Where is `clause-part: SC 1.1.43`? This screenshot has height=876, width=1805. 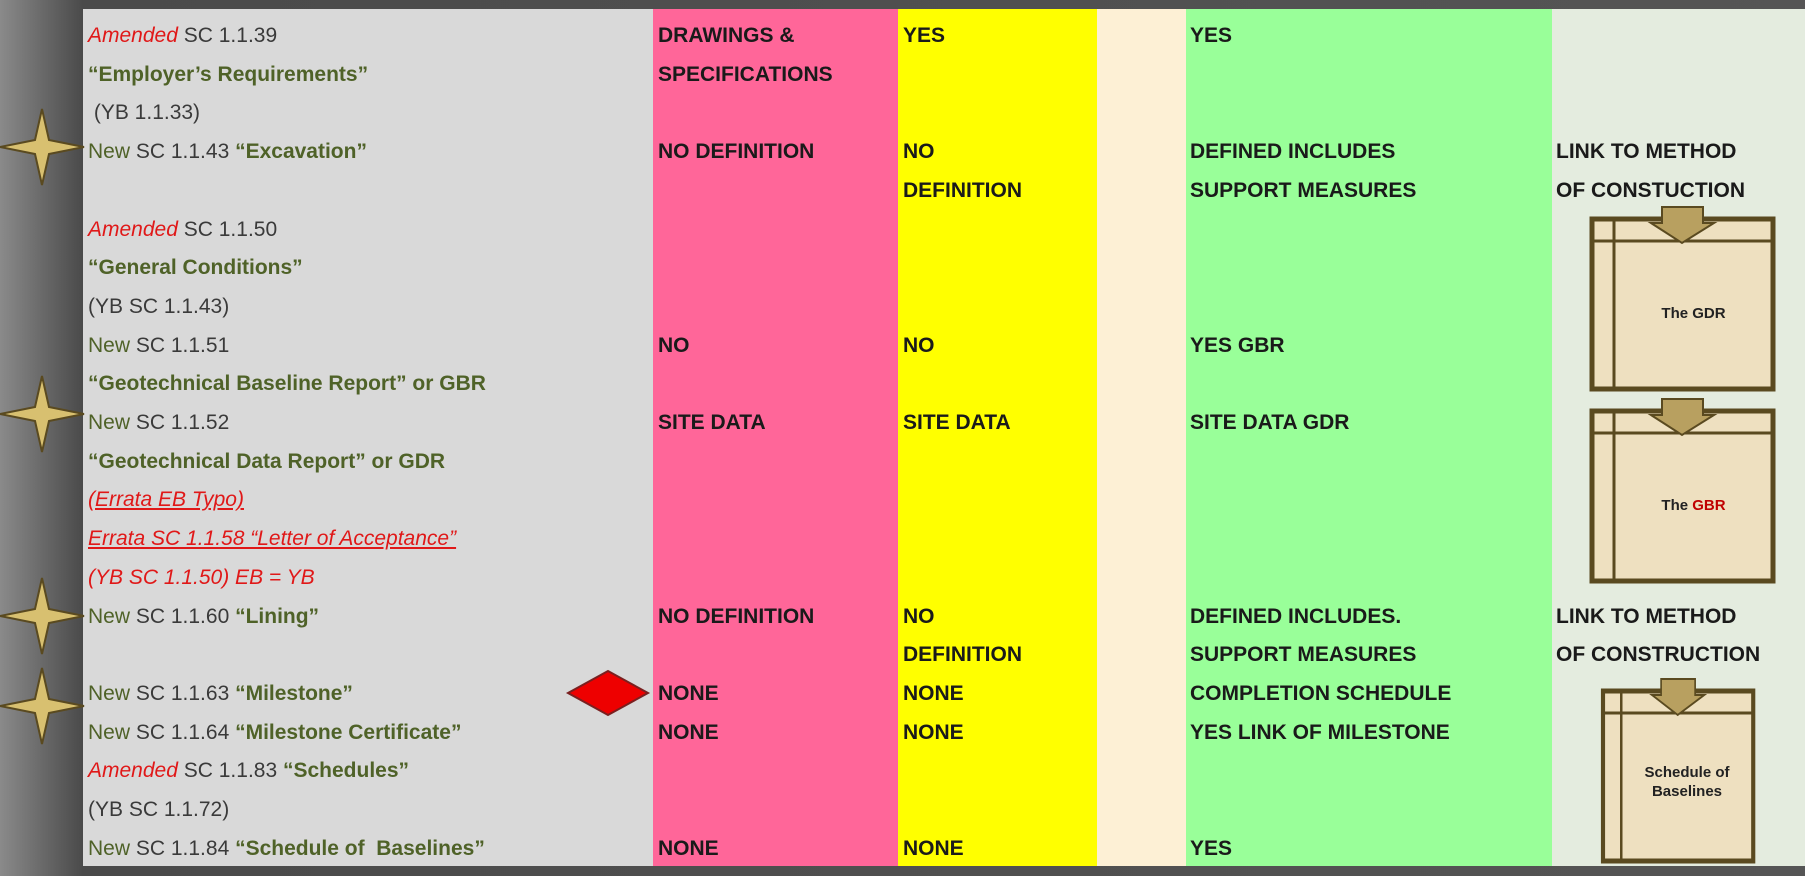 clause-part: SC 1.1.43 is located at coordinates (183, 152).